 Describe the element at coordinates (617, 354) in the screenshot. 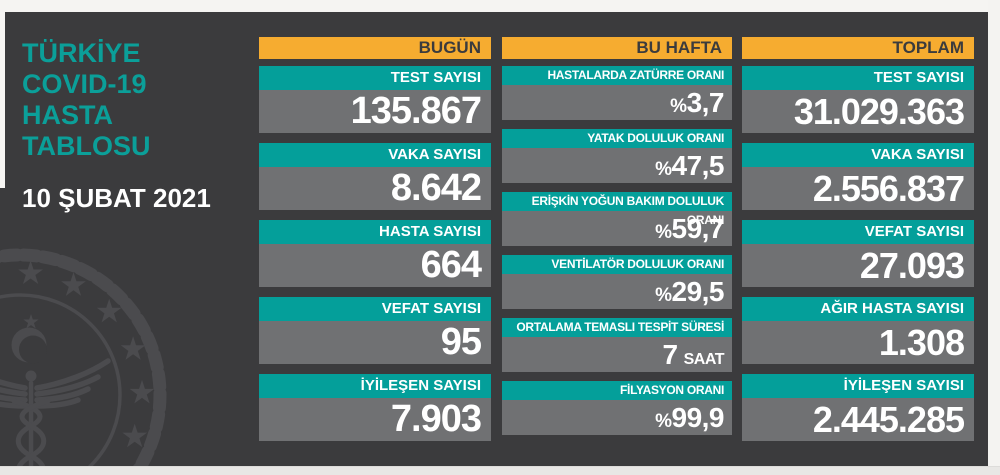

I see `stat-value: 7 SAAT` at that location.